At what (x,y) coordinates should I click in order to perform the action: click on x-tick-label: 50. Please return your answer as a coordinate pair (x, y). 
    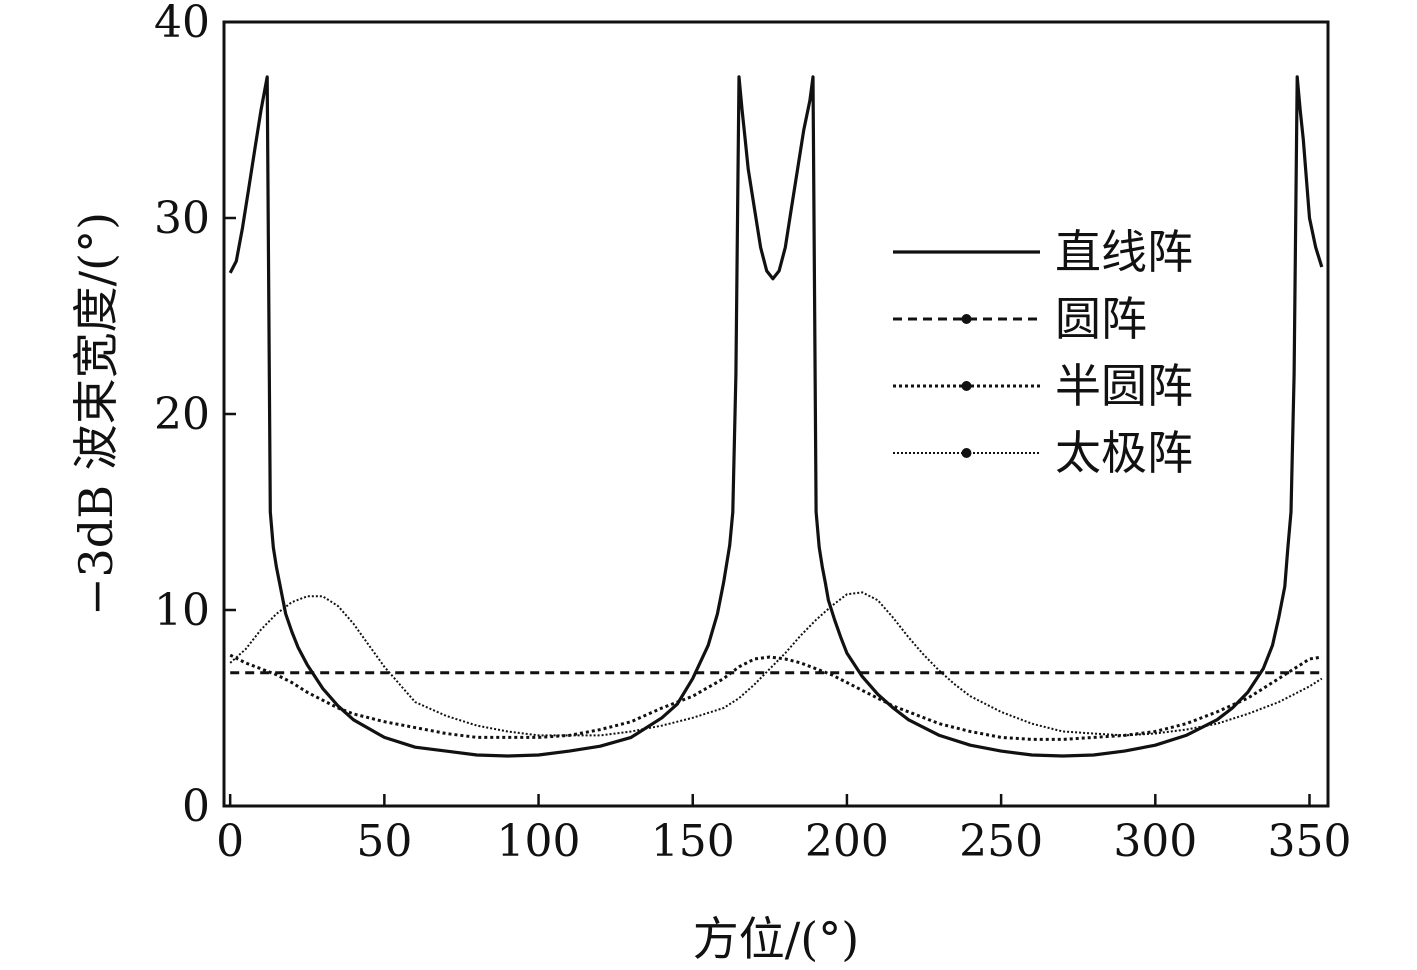
    Looking at the image, I should click on (384, 841).